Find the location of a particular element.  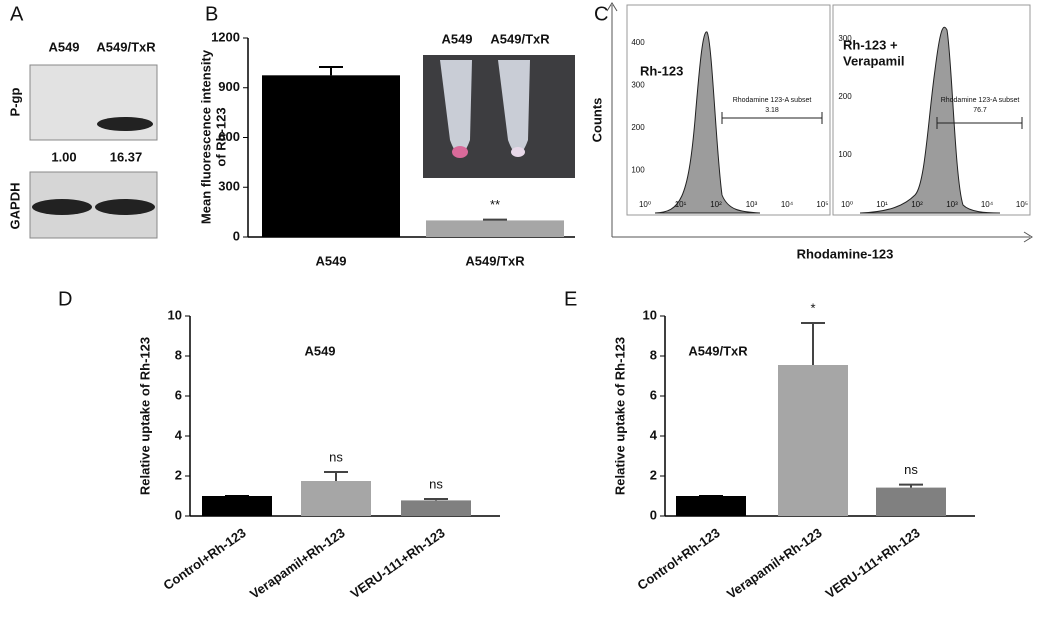

blot-ratio: 16.37 is located at coordinates (126, 156).